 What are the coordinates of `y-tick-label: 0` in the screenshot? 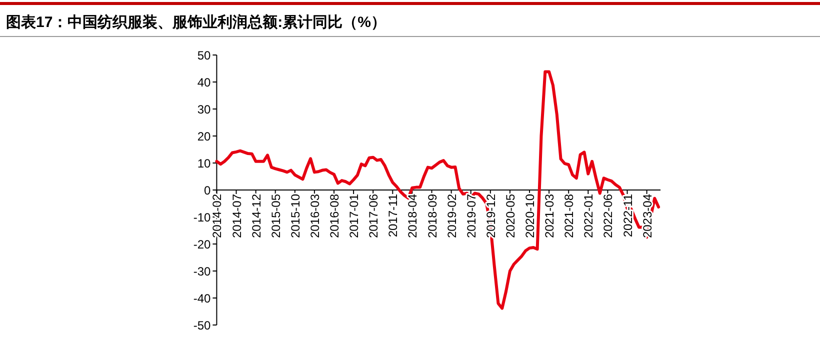 It's located at (208, 191).